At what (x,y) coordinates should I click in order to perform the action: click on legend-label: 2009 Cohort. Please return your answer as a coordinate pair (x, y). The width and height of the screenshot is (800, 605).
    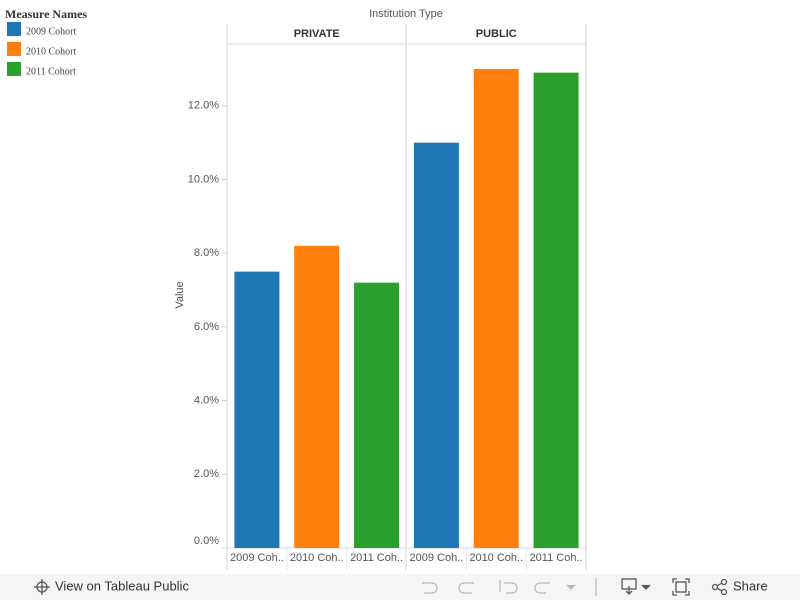
    Looking at the image, I should click on (51, 31).